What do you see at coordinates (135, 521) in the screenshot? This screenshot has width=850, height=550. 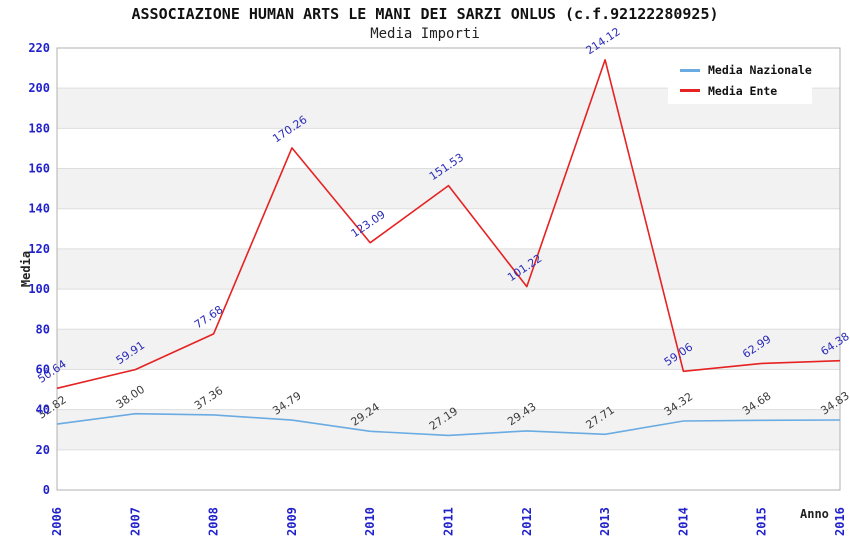 I see `x-tick-label: 2007` at bounding box center [135, 521].